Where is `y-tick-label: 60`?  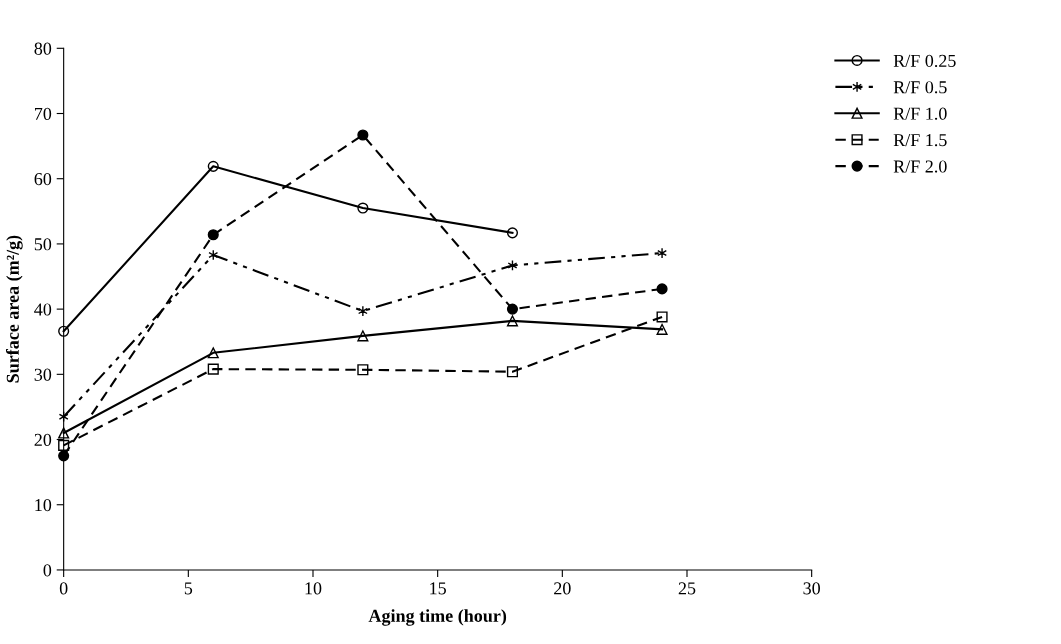 y-tick-label: 60 is located at coordinates (43, 179).